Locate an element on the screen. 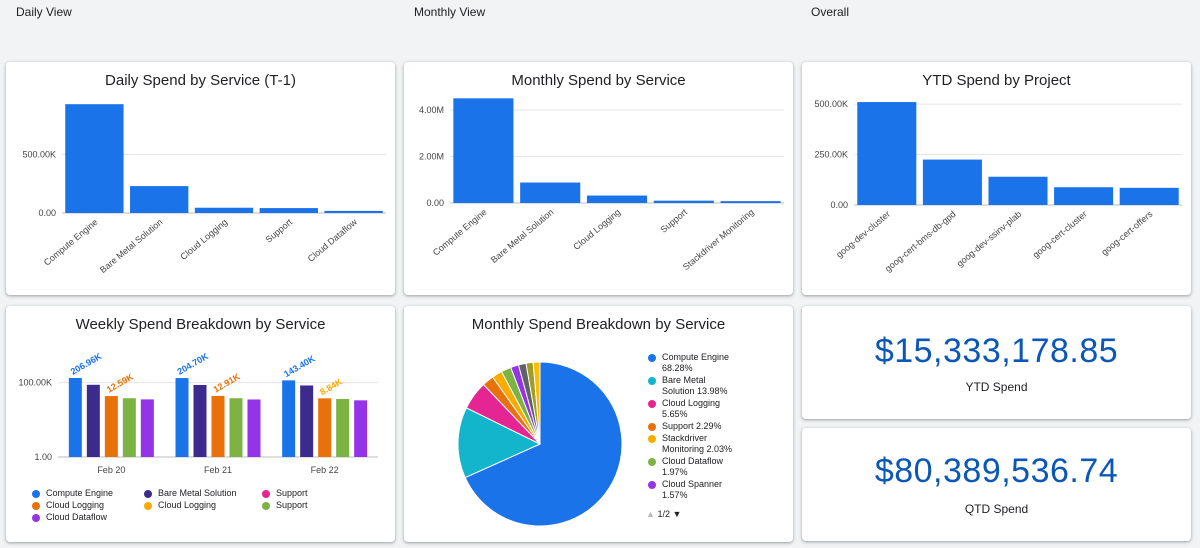 The width and height of the screenshot is (1200, 548). bar-cloud-dataflow is located at coordinates (254, 428).